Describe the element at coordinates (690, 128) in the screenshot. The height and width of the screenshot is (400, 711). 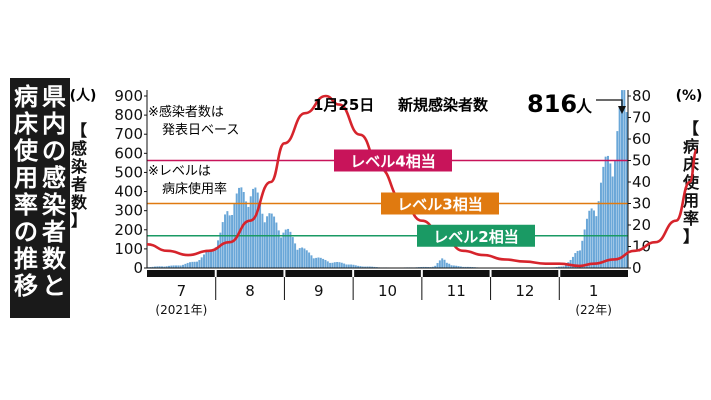
I see `right-label-char: 【` at that location.